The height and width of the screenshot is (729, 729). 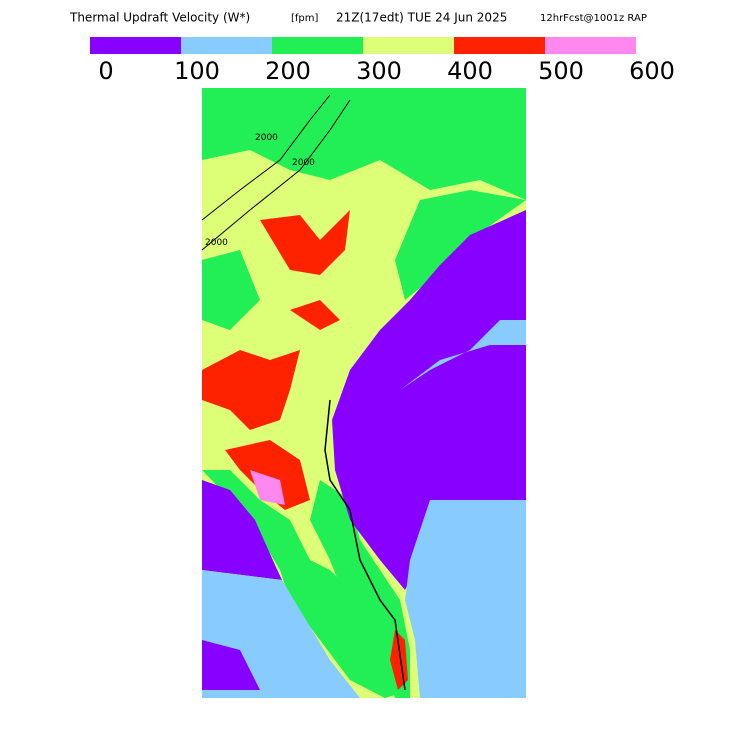 What do you see at coordinates (315, 315) in the screenshot?
I see `red-small` at bounding box center [315, 315].